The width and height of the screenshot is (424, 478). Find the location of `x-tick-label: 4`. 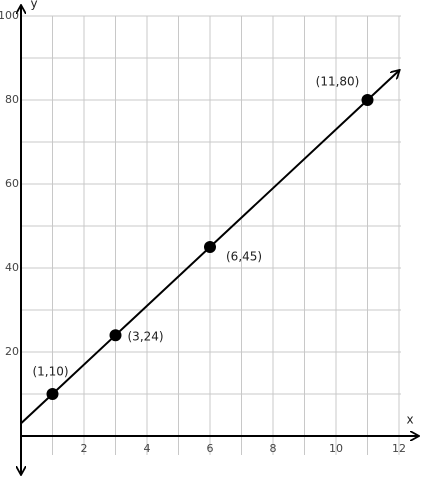

x-tick-label: 4 is located at coordinates (147, 448).